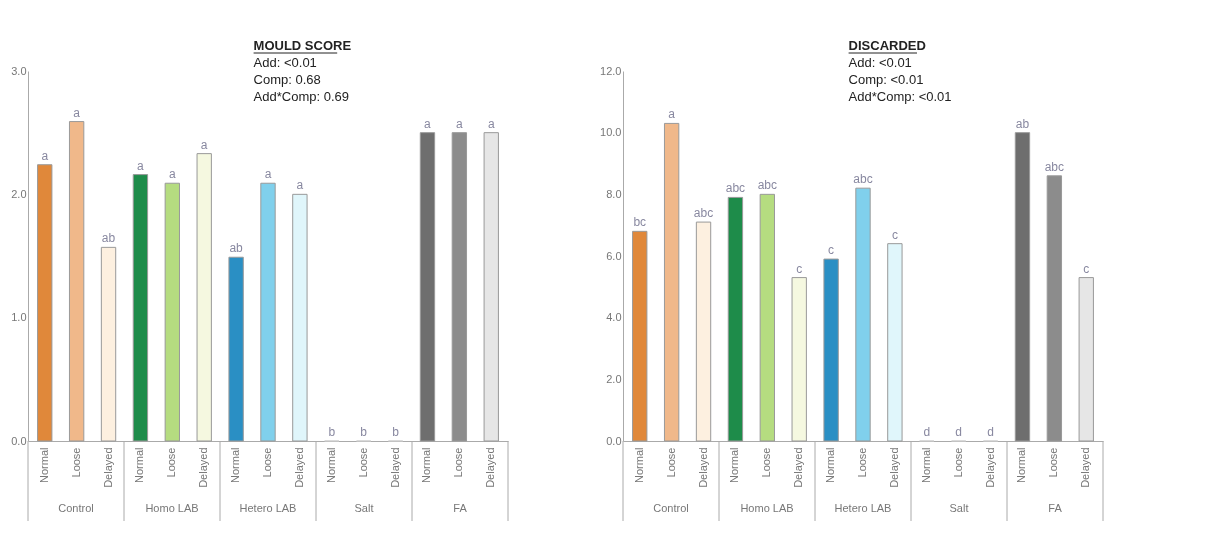 Image resolution: width=1218 pixels, height=535 pixels. What do you see at coordinates (886, 79) in the screenshot?
I see `annotation: Comp: <0.01` at bounding box center [886, 79].